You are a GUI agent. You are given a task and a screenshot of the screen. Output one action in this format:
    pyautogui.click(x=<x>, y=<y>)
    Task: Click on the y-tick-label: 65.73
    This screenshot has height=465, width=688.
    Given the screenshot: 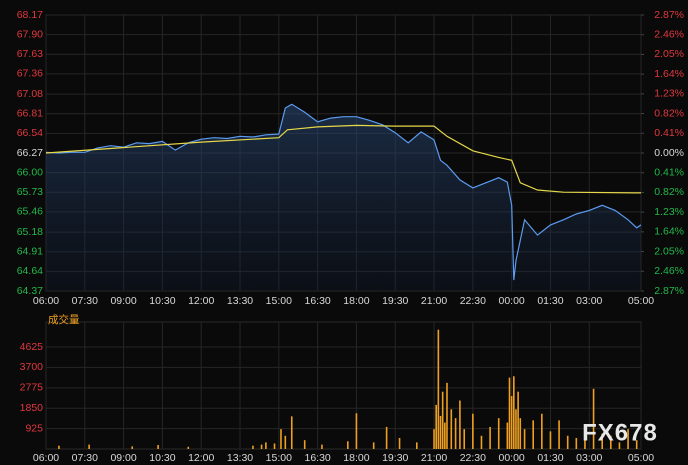 What is the action you would take?
    pyautogui.click(x=30, y=192)
    